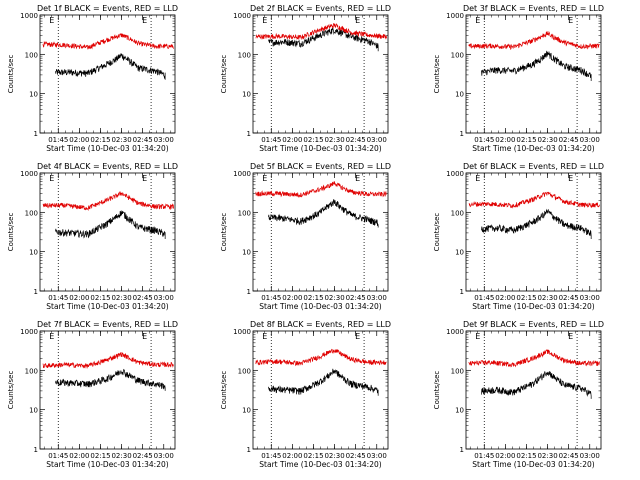 This screenshot has height=480, width=640. What do you see at coordinates (320, 8) in the screenshot?
I see `panel-title: Det 2f BLACK = Events, RED = LLD` at bounding box center [320, 8].